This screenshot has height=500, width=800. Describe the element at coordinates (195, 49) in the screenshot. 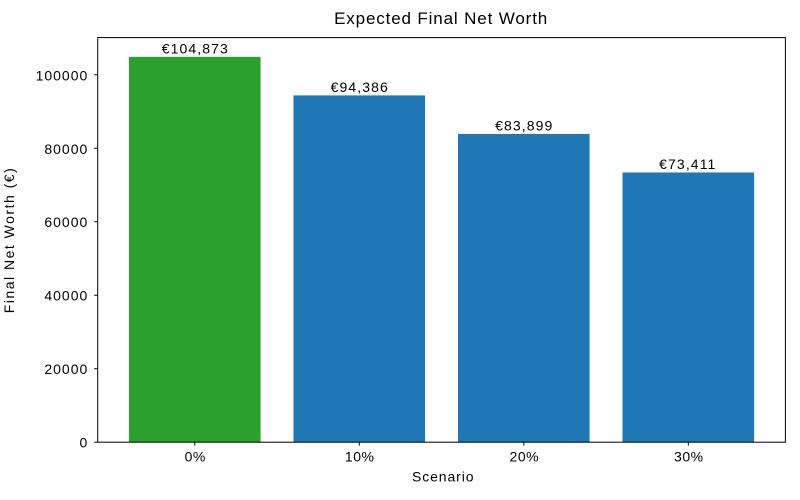

I see `svg-text: €104,873` at that location.